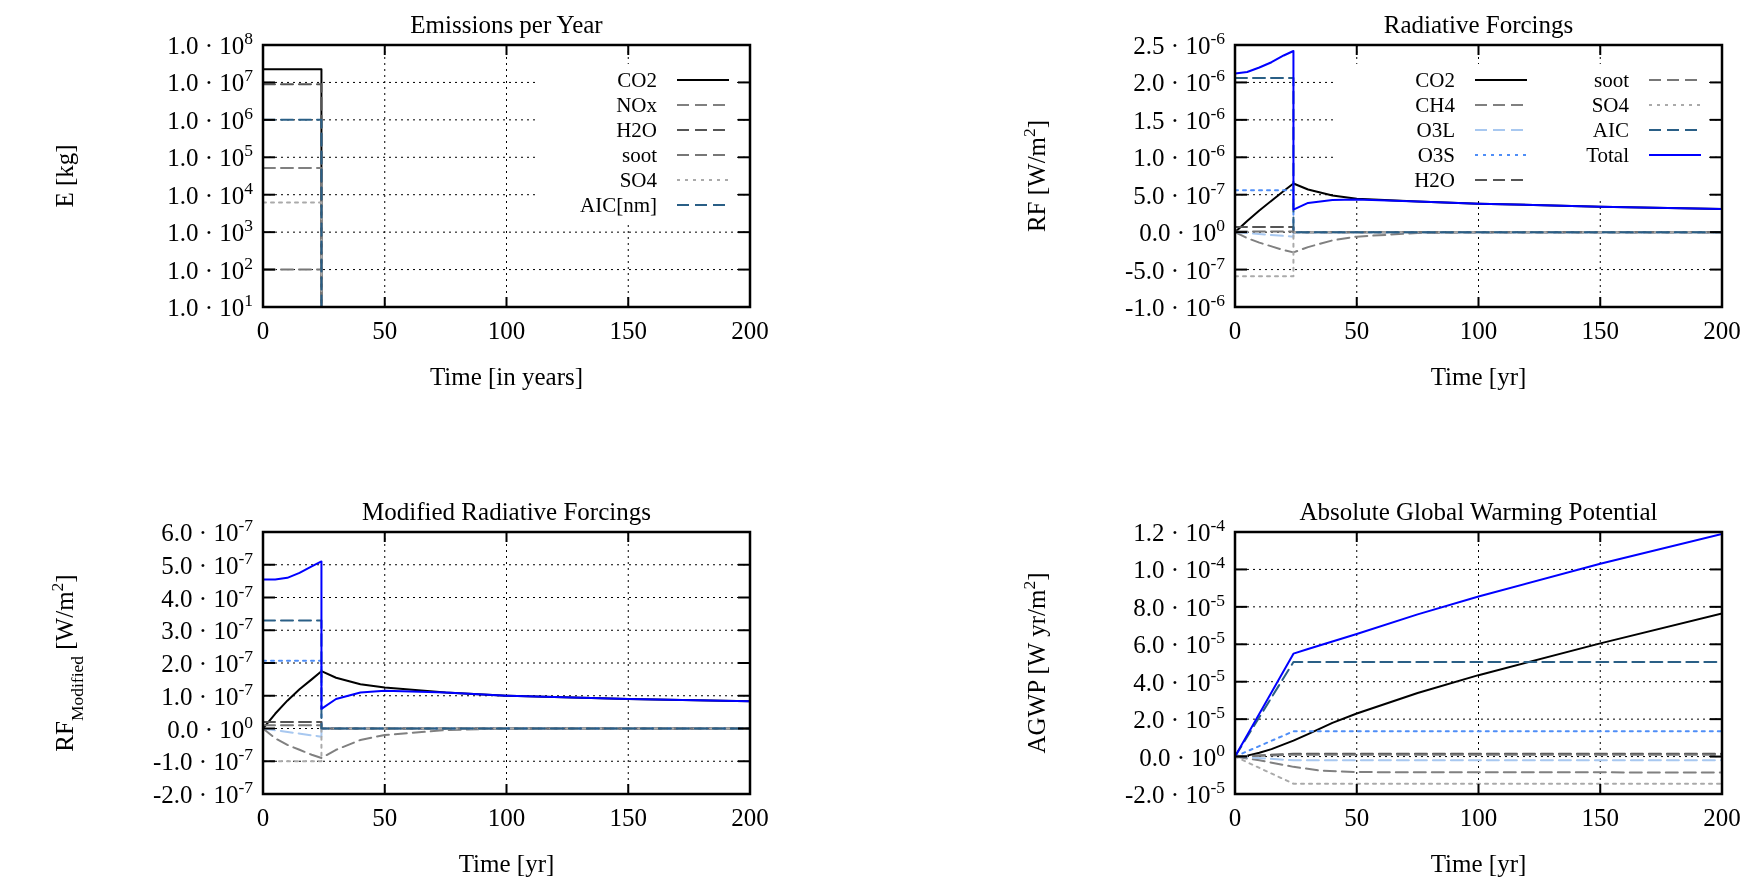  I want to click on chart-title: Absolute Global Warming Potential, so click(1478, 511).